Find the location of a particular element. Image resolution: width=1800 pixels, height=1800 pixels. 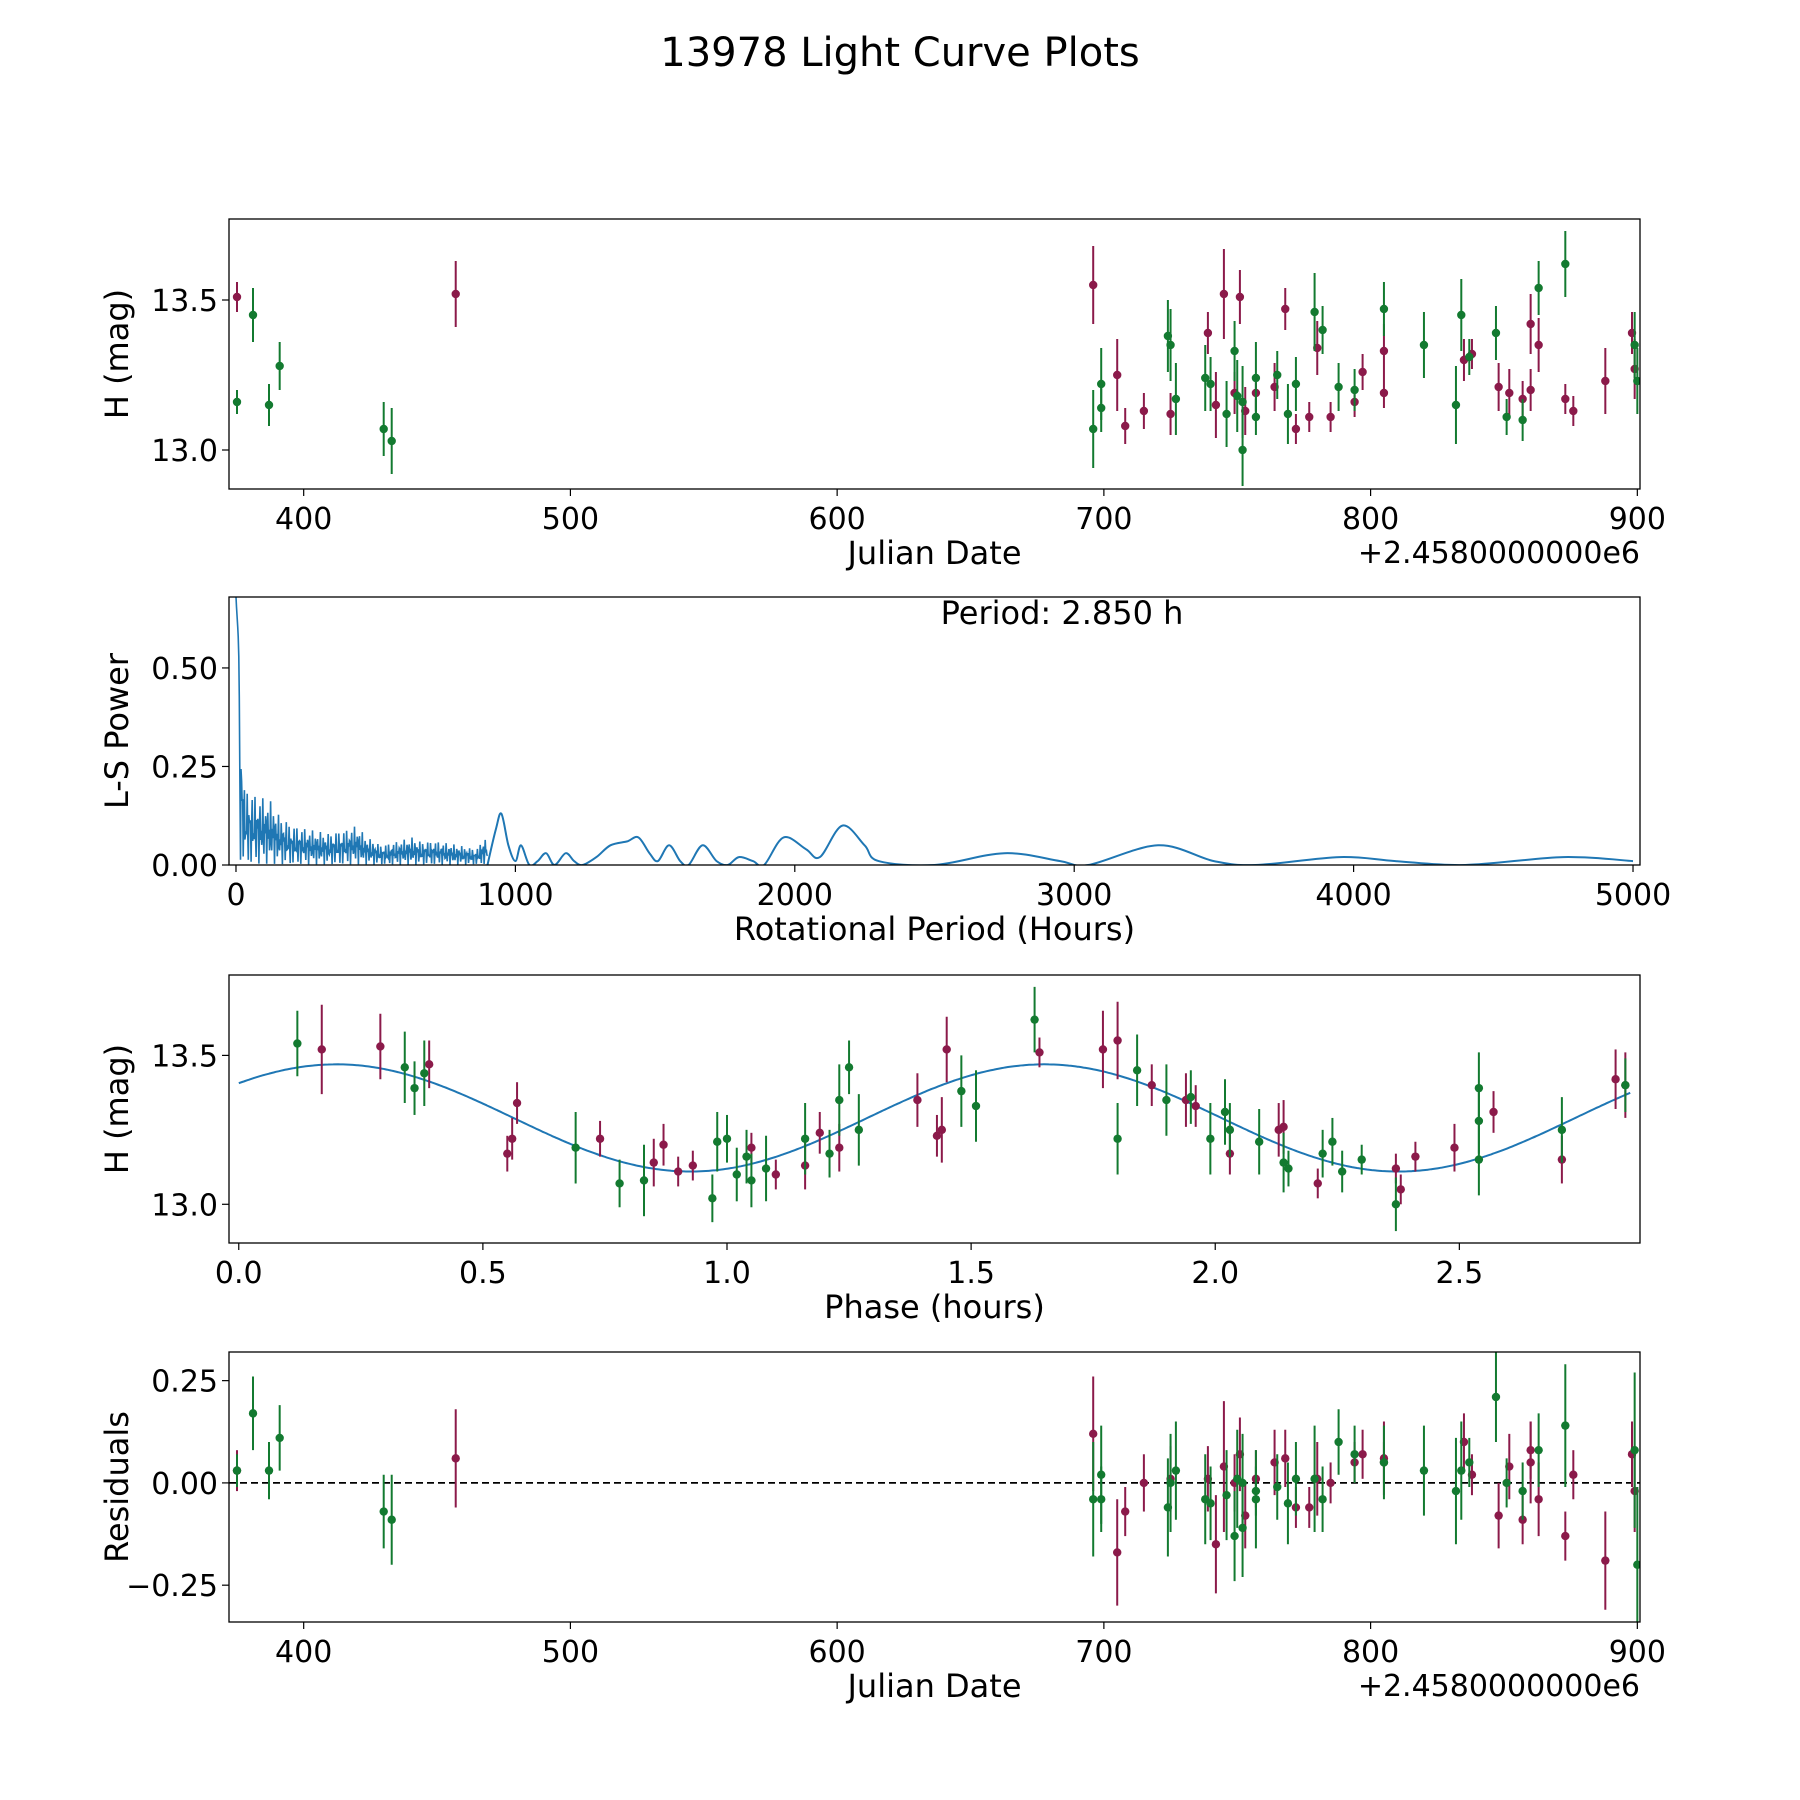

periodogram-ytick-label: 0.00 is located at coordinates (184, 866).